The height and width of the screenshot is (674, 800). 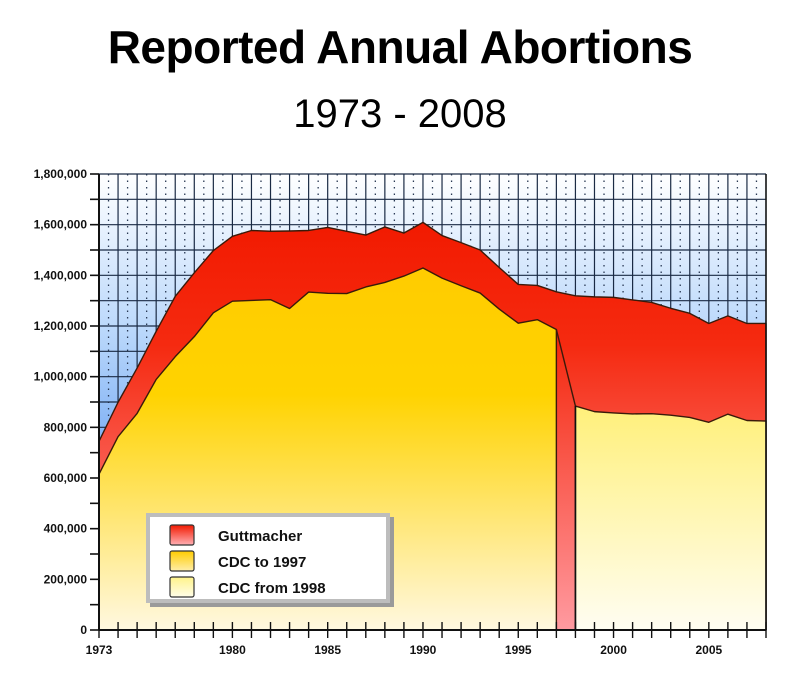 I want to click on legend: Guttmacher CDC to 1997 CDC from 1998, so click(x=270, y=560).